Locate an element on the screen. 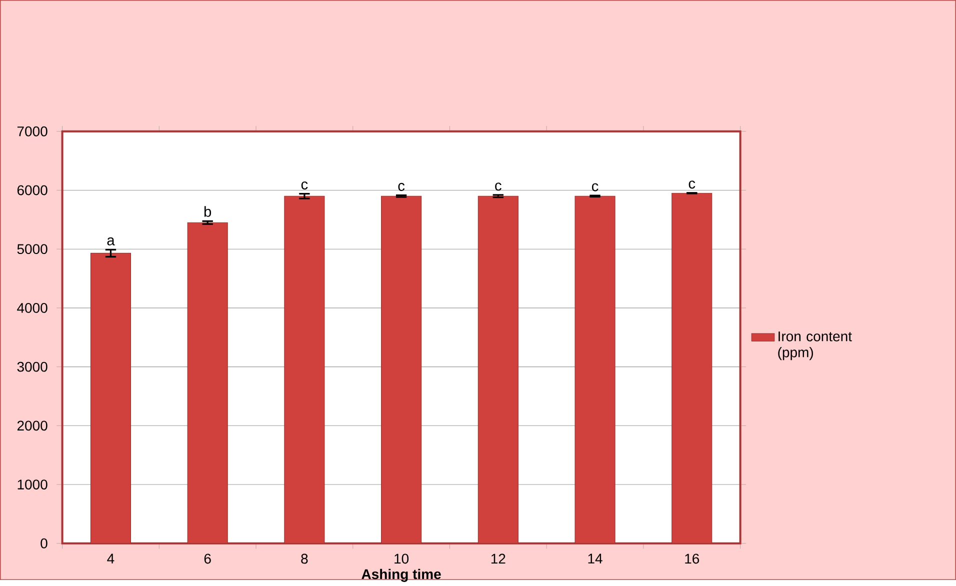 The height and width of the screenshot is (586, 956). legend-label: Iron content (ppm) is located at coordinates (815, 345).